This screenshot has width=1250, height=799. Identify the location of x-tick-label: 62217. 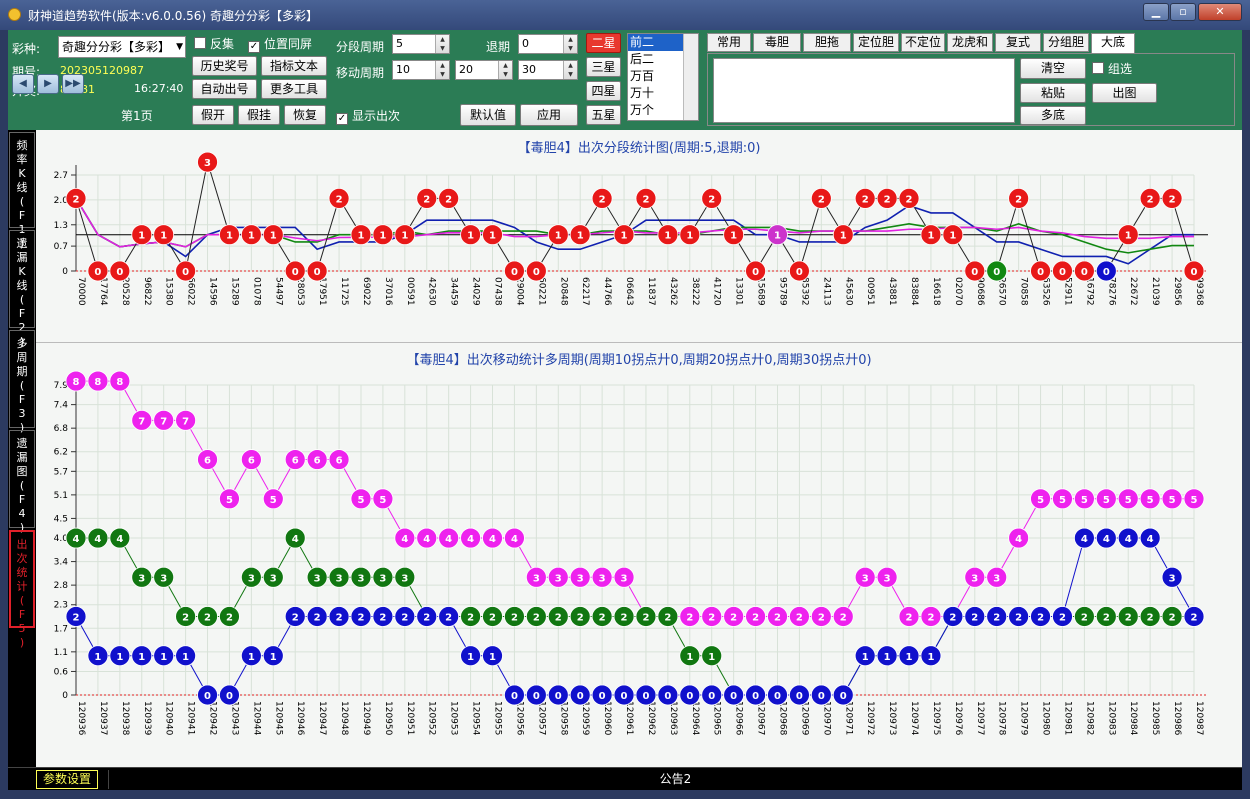
(585, 291).